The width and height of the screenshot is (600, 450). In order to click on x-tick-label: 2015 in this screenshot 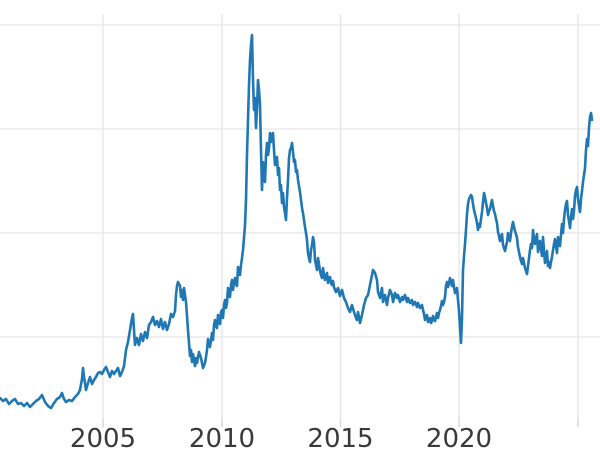, I will do `click(340, 437)`.